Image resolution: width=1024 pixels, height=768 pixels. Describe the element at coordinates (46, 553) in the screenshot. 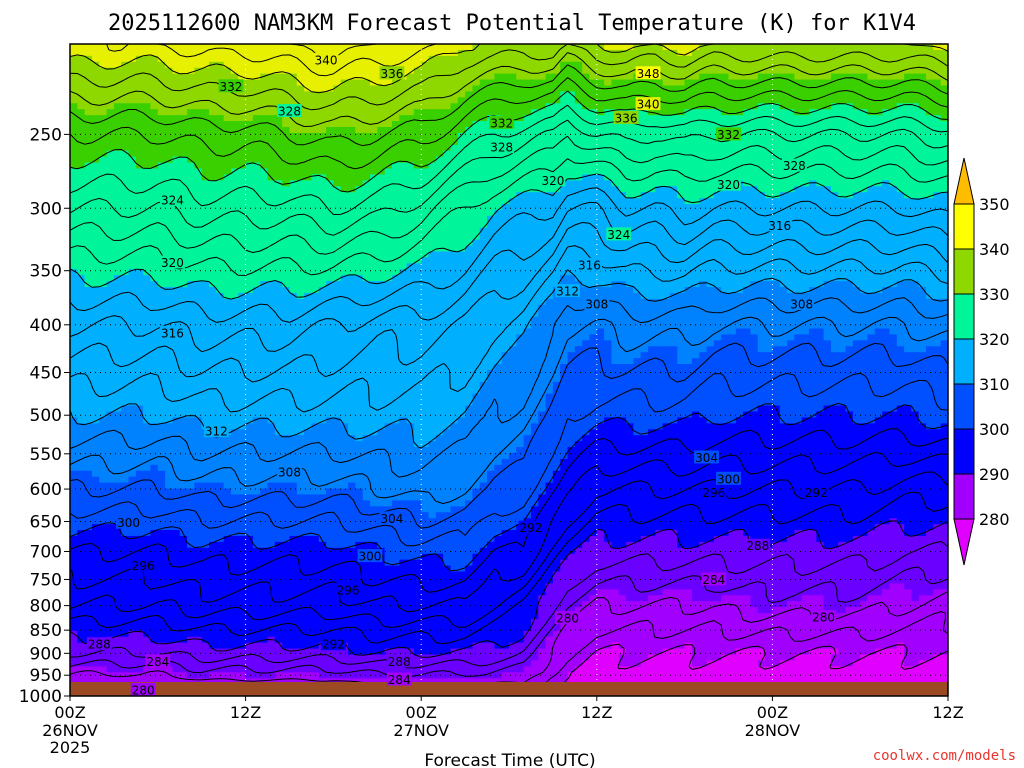

I see `y-tick-label: 700` at that location.